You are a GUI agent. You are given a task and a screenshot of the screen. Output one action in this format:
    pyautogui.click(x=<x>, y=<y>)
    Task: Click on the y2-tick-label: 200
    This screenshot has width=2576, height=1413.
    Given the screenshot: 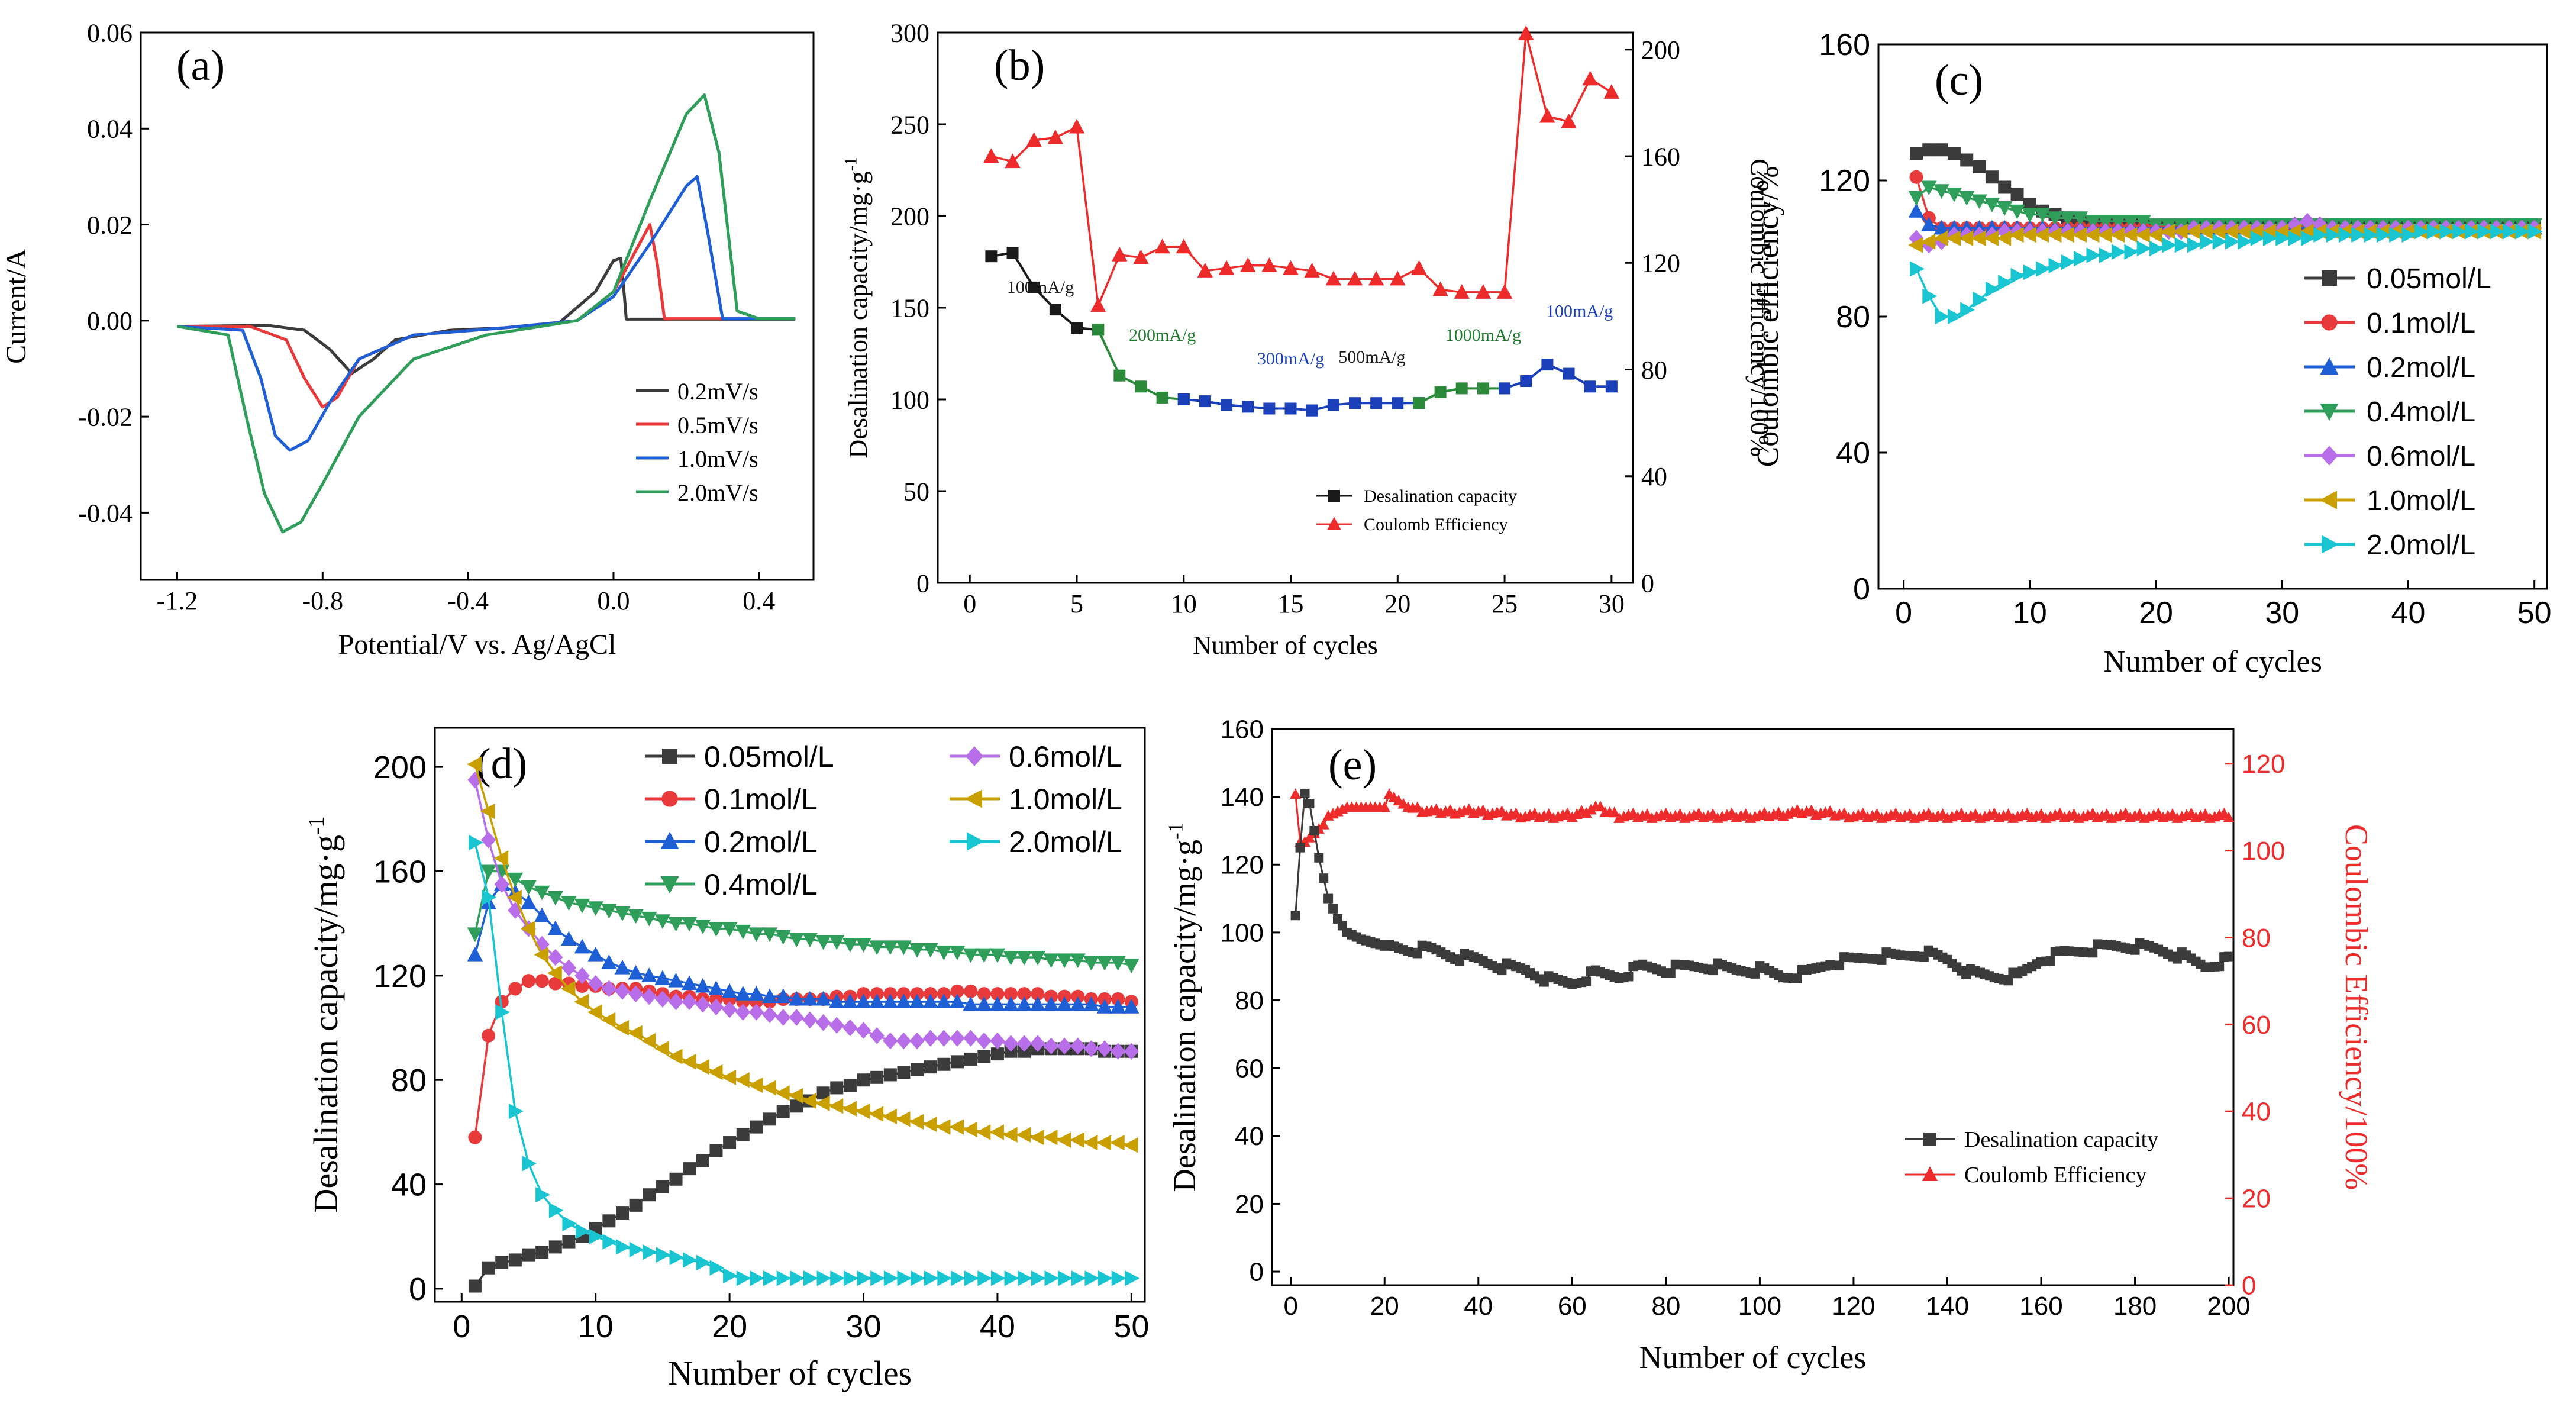 What is the action you would take?
    pyautogui.click(x=1660, y=50)
    